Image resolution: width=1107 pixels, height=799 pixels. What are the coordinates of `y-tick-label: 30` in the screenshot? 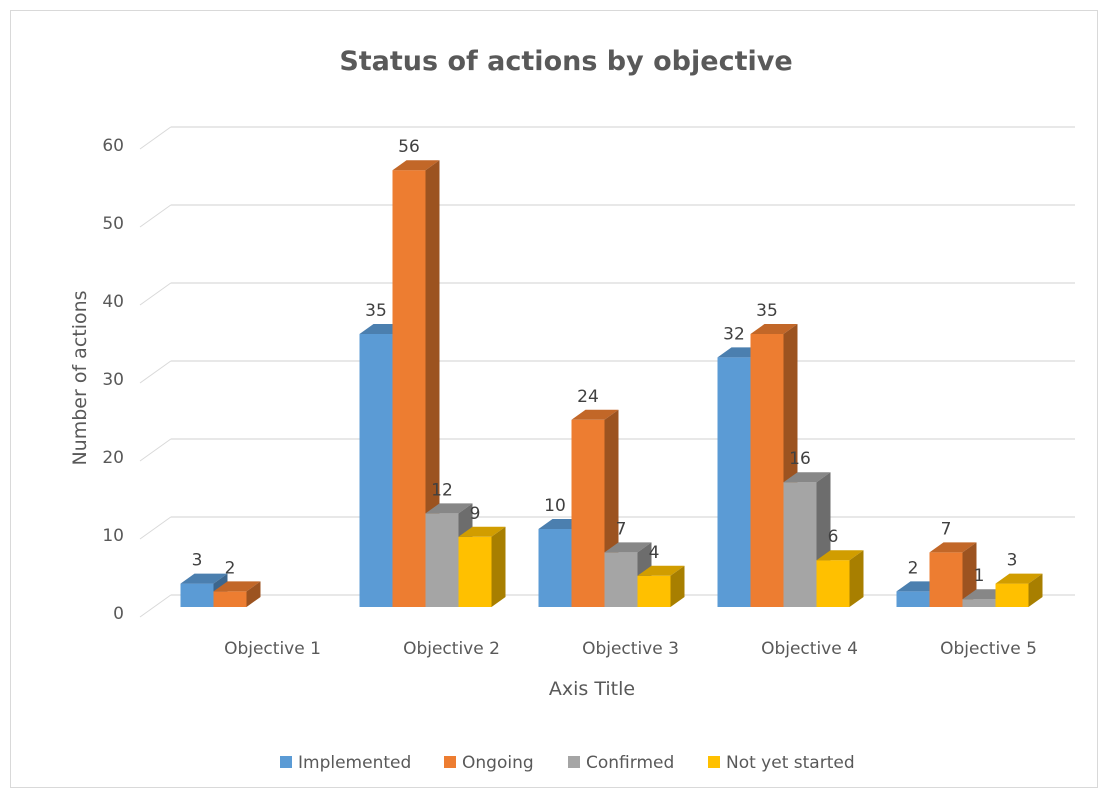 It's located at (113, 380).